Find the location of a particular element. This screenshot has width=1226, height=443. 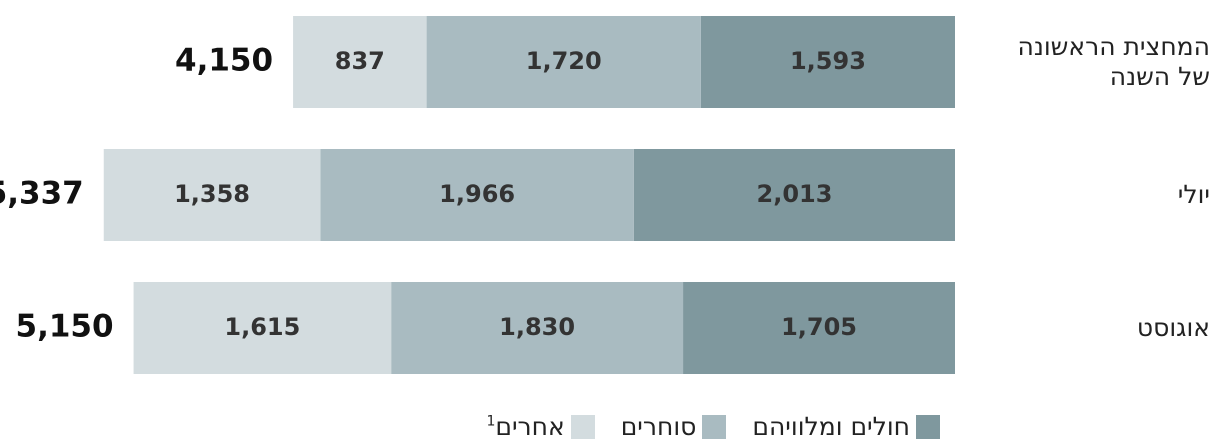

legend-text: סוחרים is located at coordinates (659, 426).